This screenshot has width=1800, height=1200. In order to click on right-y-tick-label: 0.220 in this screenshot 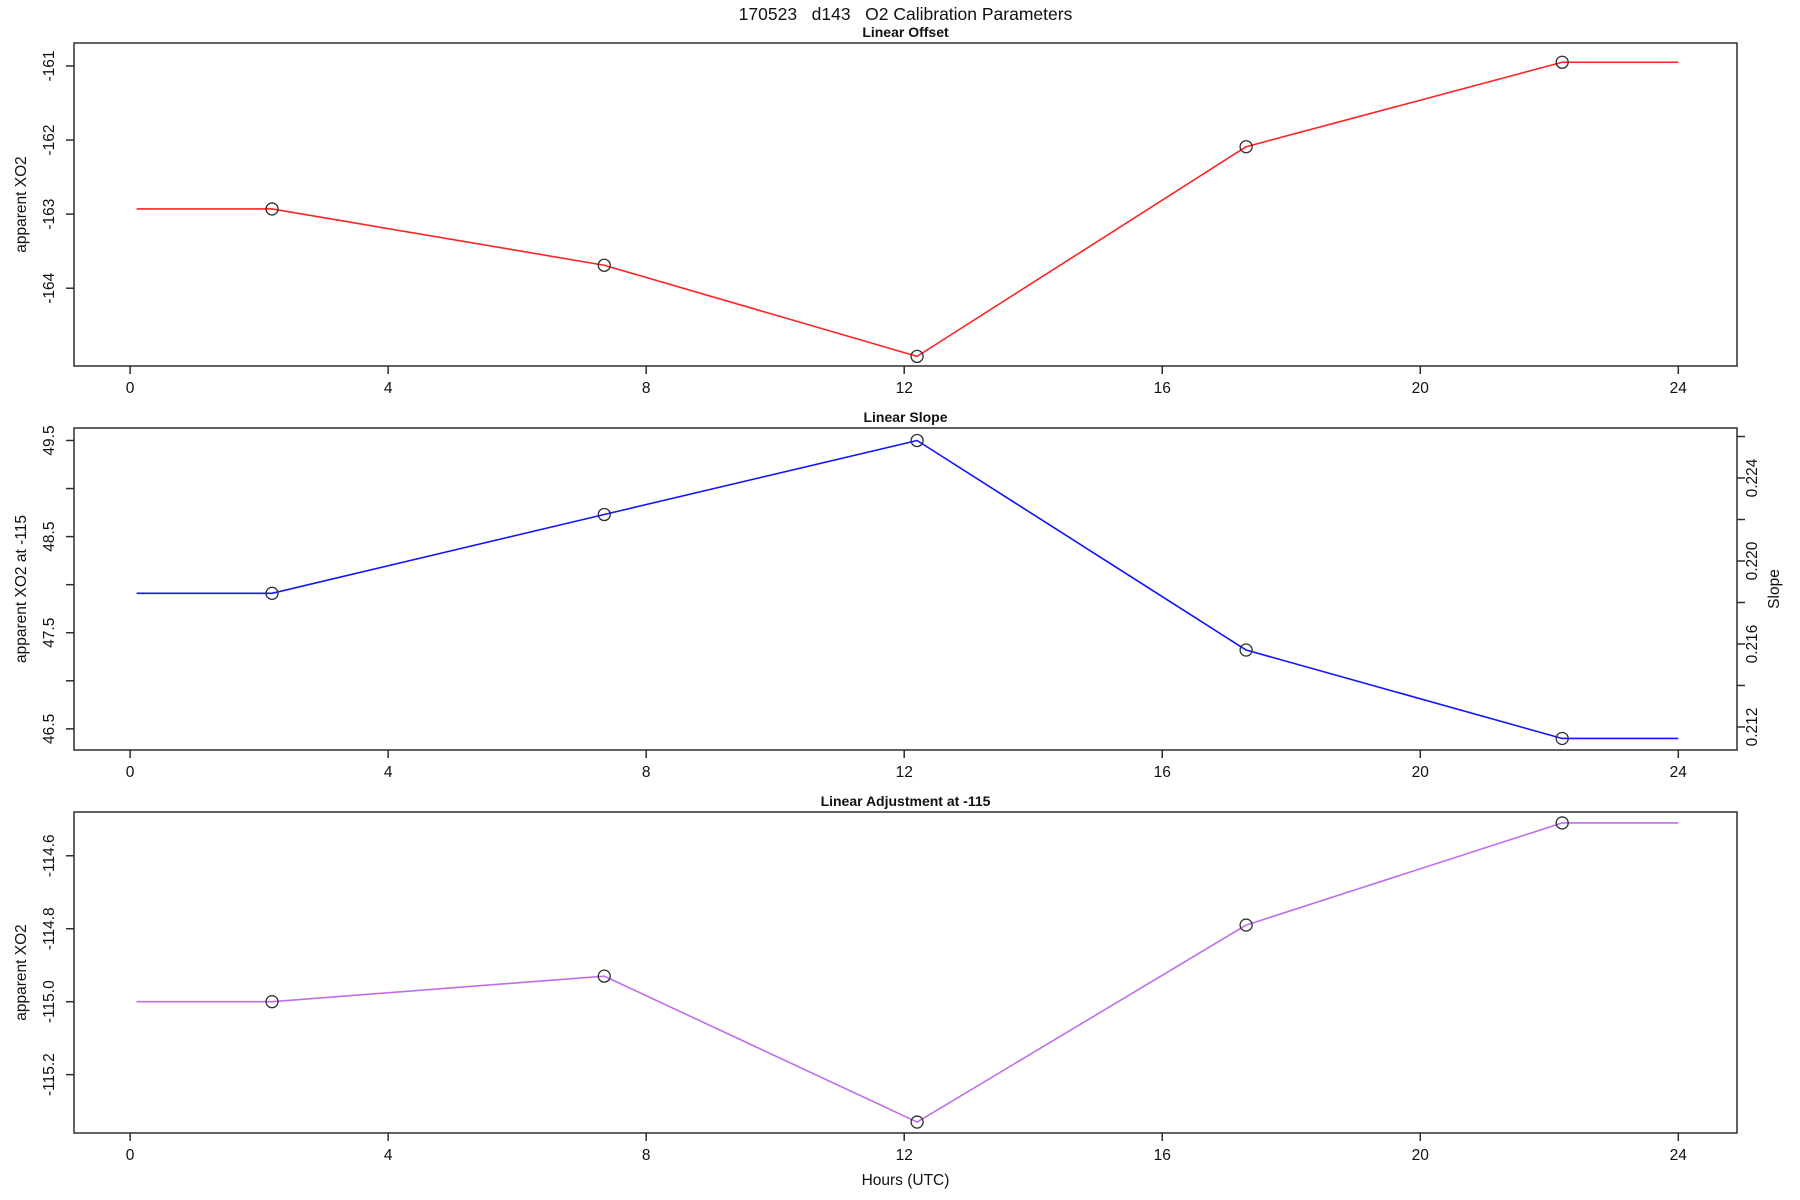, I will do `click(1752, 560)`.